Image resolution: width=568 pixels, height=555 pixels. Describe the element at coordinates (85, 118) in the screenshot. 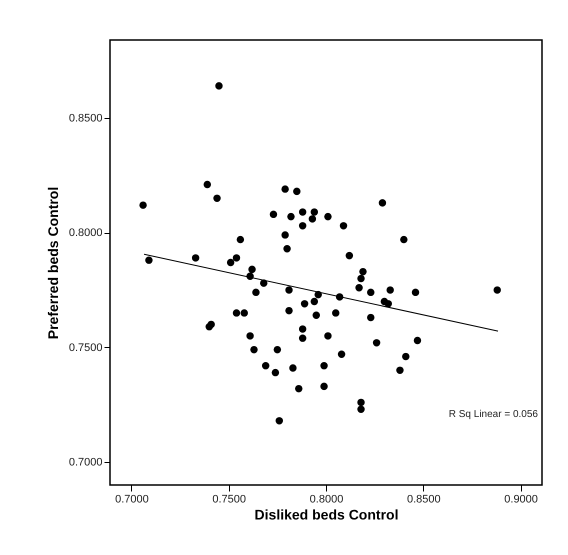

I see `y-tick-label: 0.8500` at that location.